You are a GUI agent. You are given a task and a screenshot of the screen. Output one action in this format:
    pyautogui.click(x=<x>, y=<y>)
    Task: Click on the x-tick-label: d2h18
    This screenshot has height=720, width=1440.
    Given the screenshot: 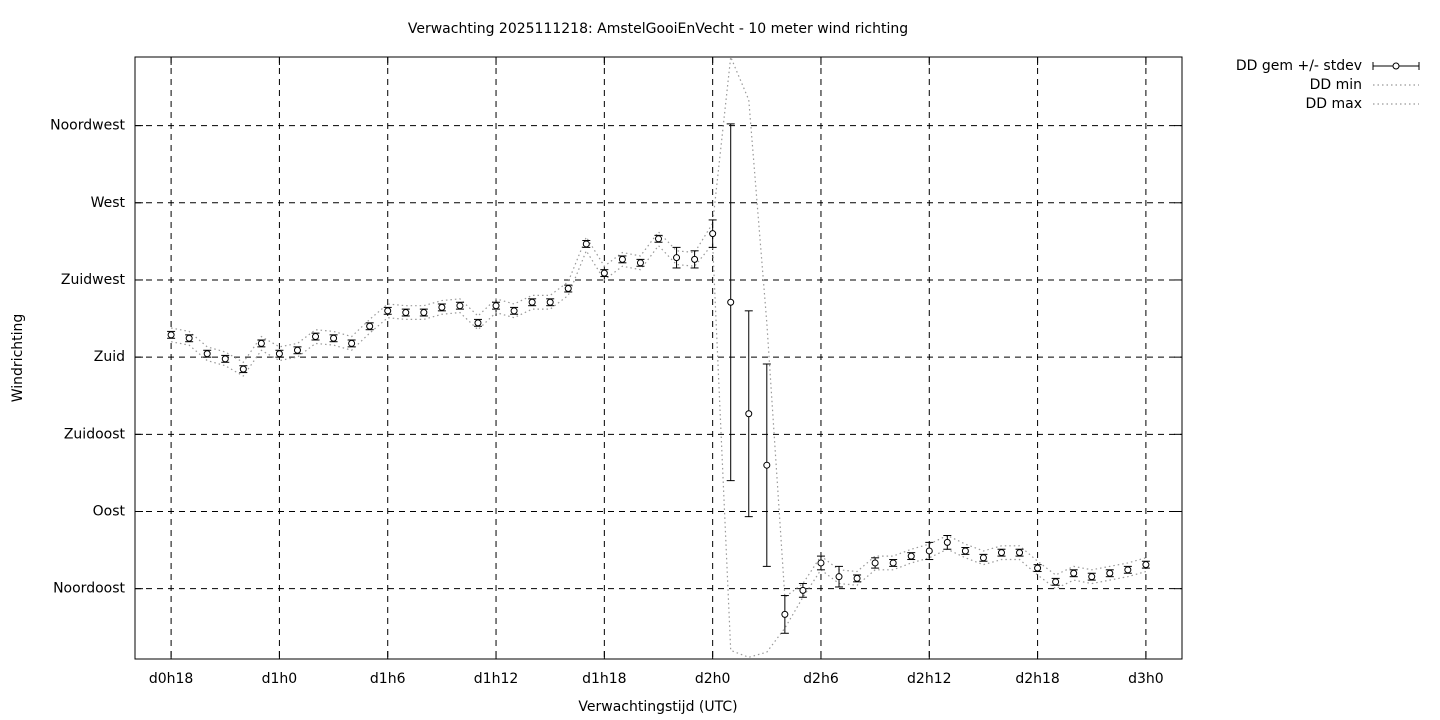 What is the action you would take?
    pyautogui.click(x=1037, y=679)
    